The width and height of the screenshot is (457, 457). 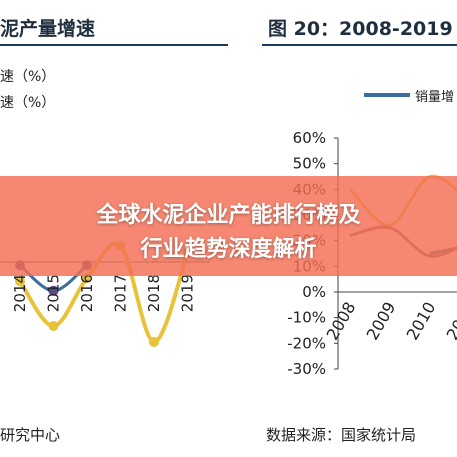 What do you see at coordinates (450, 321) in the screenshot?
I see `right-x-tick-label: 2011` at bounding box center [450, 321].